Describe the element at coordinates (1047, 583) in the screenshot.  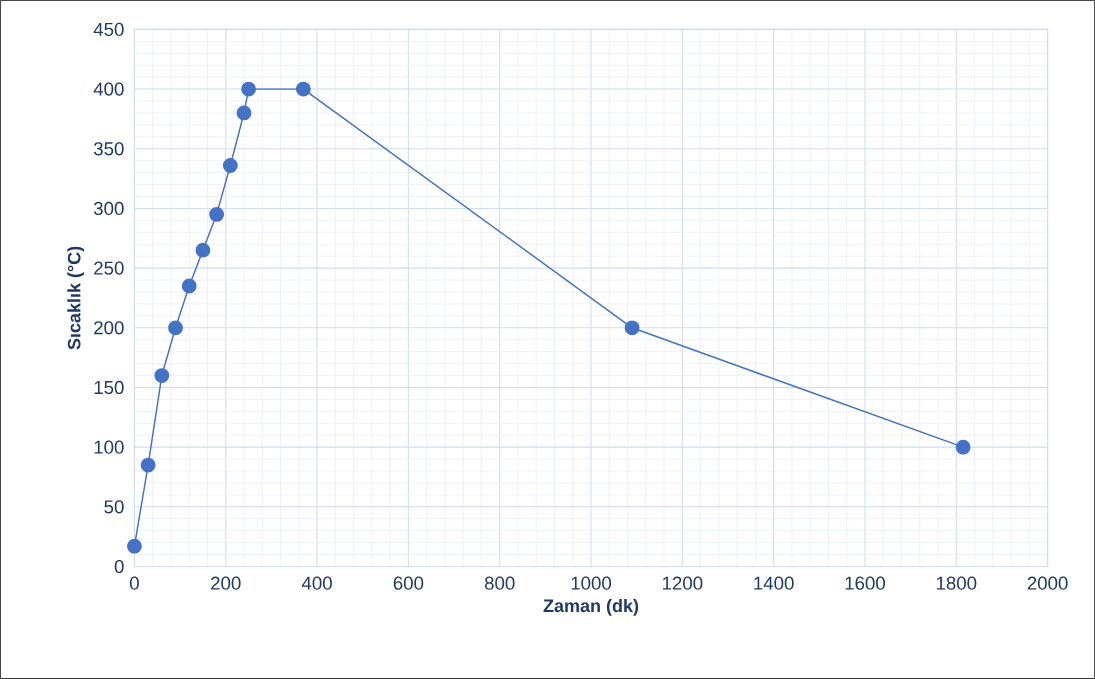
I see `x-tick-label: 2000` at that location.